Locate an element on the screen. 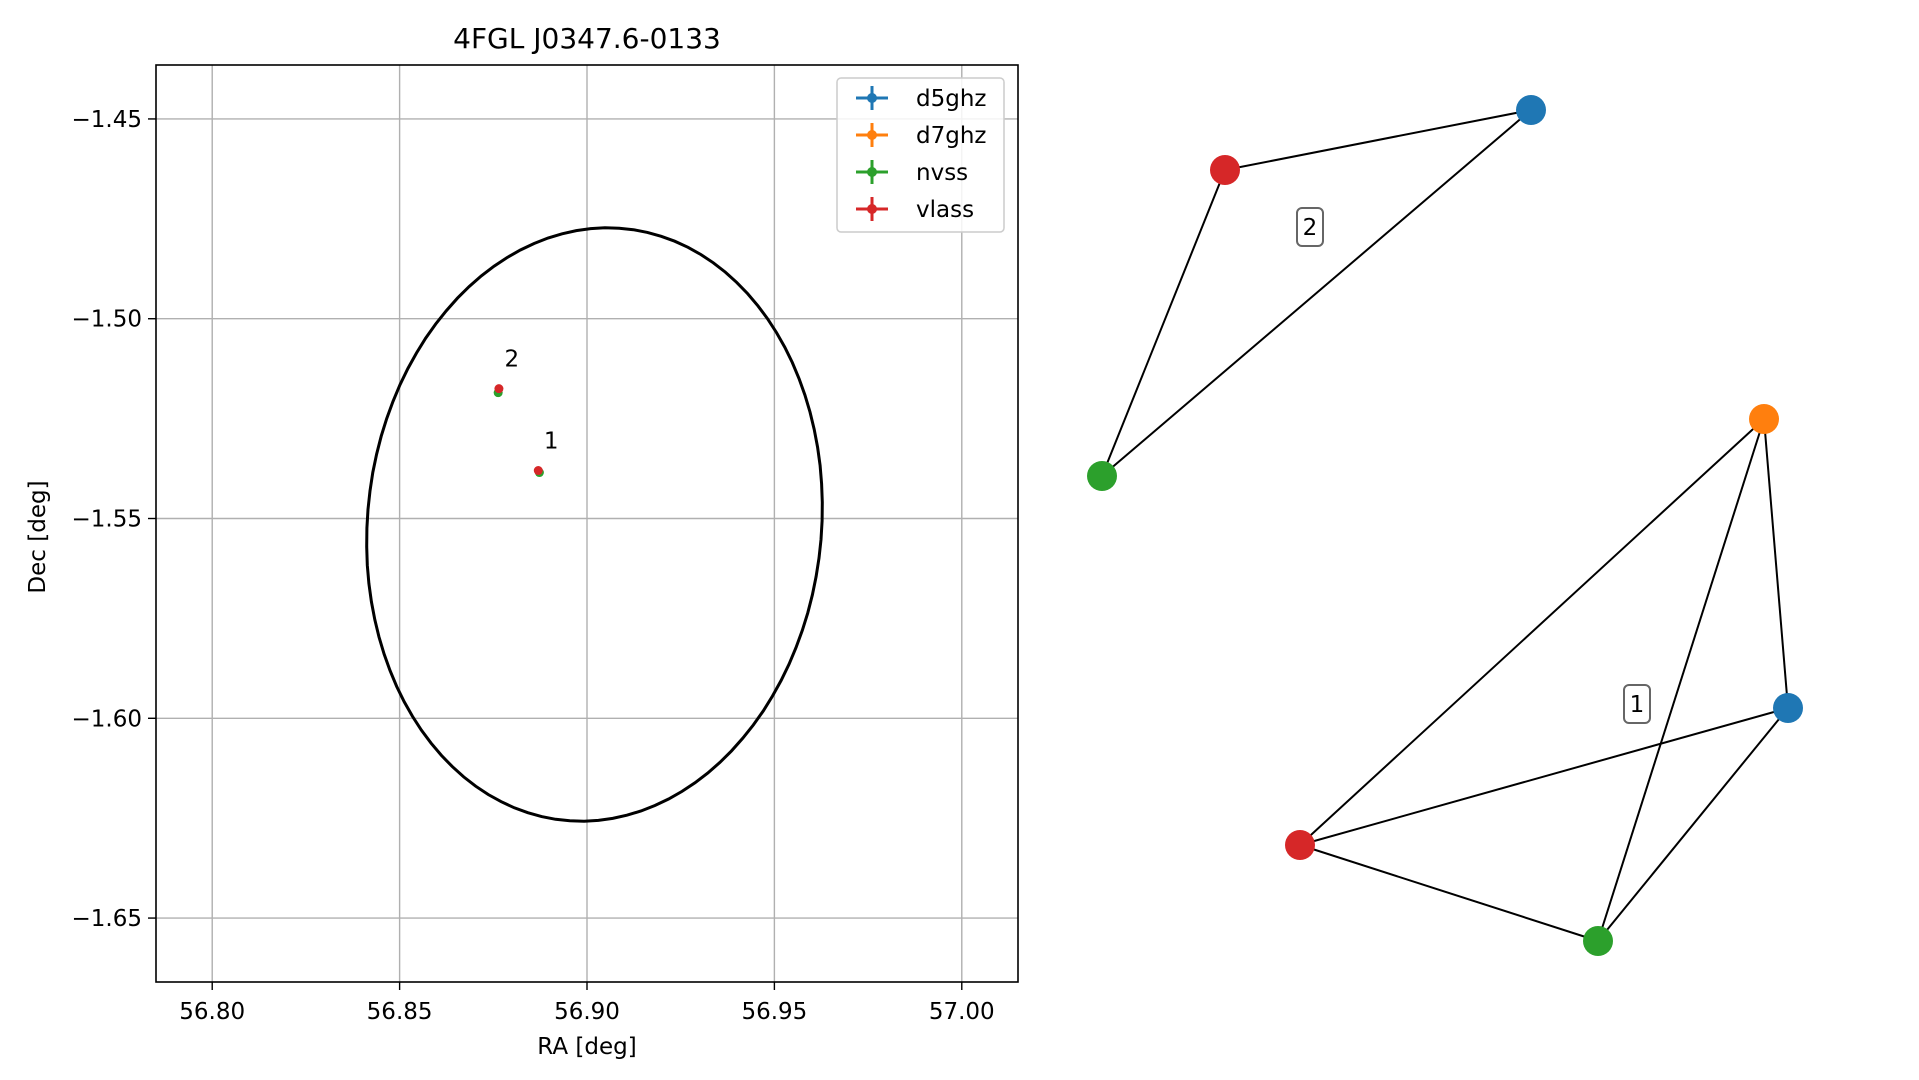  legend-label: nvss is located at coordinates (942, 173).